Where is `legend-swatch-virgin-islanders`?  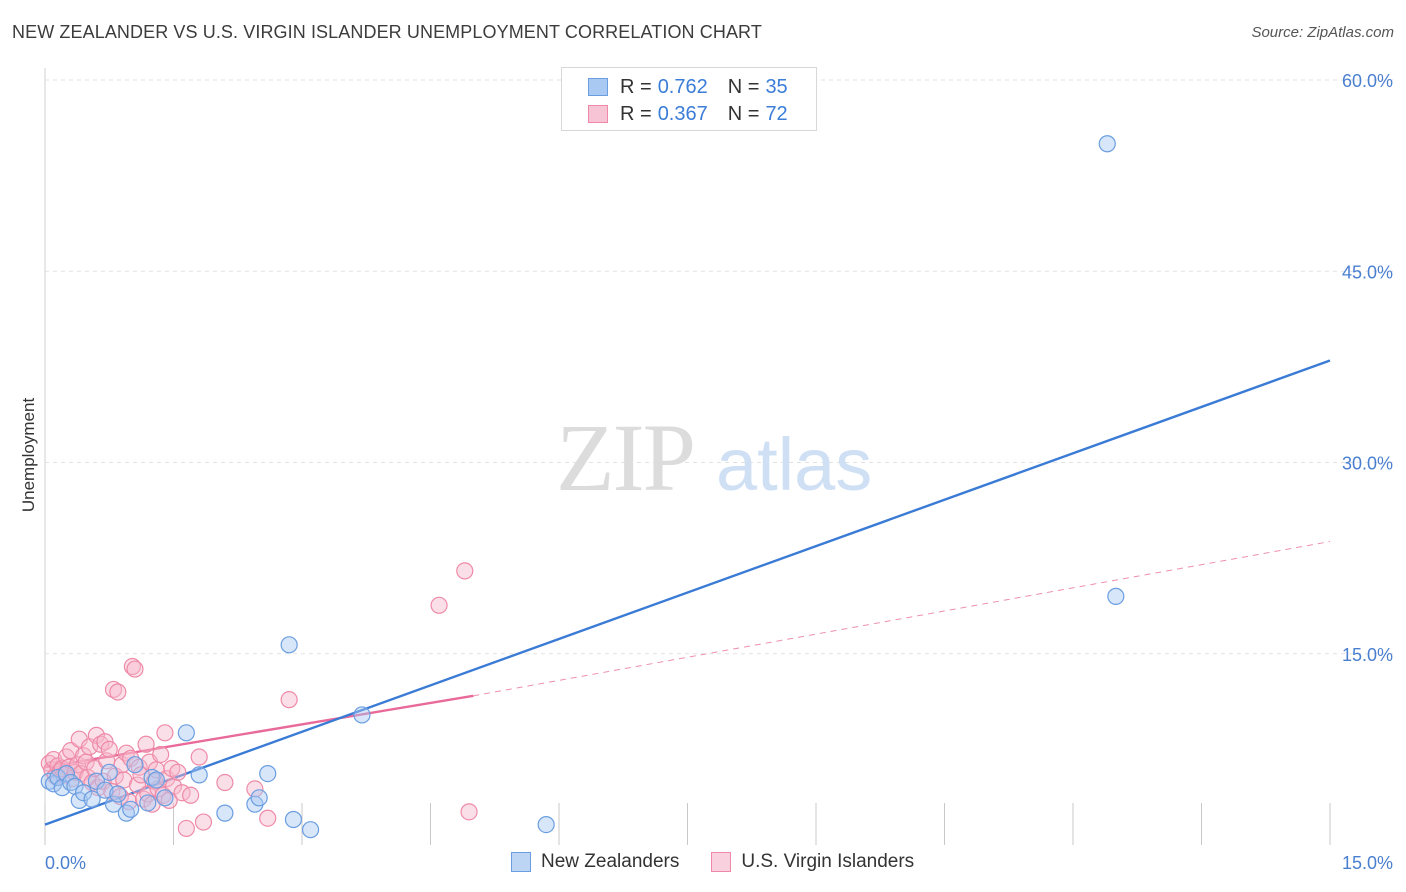
legend-swatch-virgin-islanders is located at coordinates (721, 862).